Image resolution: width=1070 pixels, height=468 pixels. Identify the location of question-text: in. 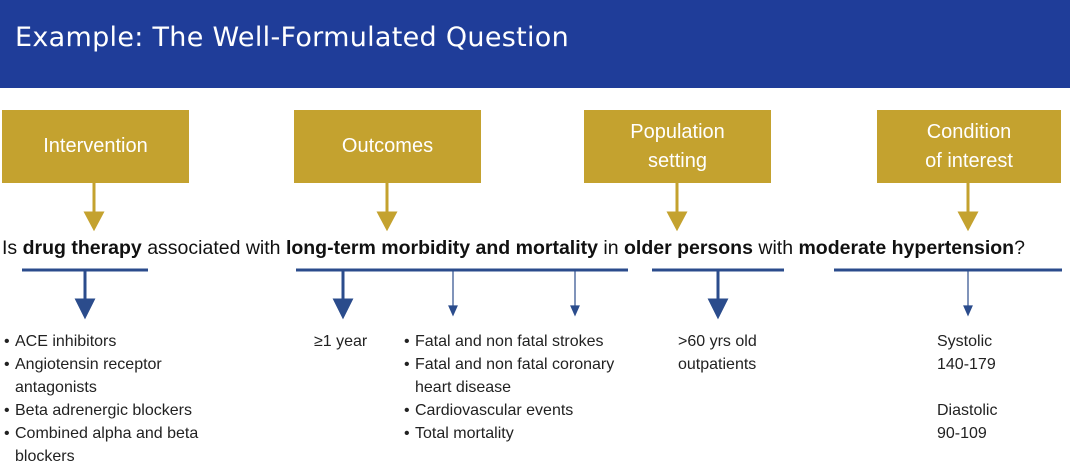
(610, 248).